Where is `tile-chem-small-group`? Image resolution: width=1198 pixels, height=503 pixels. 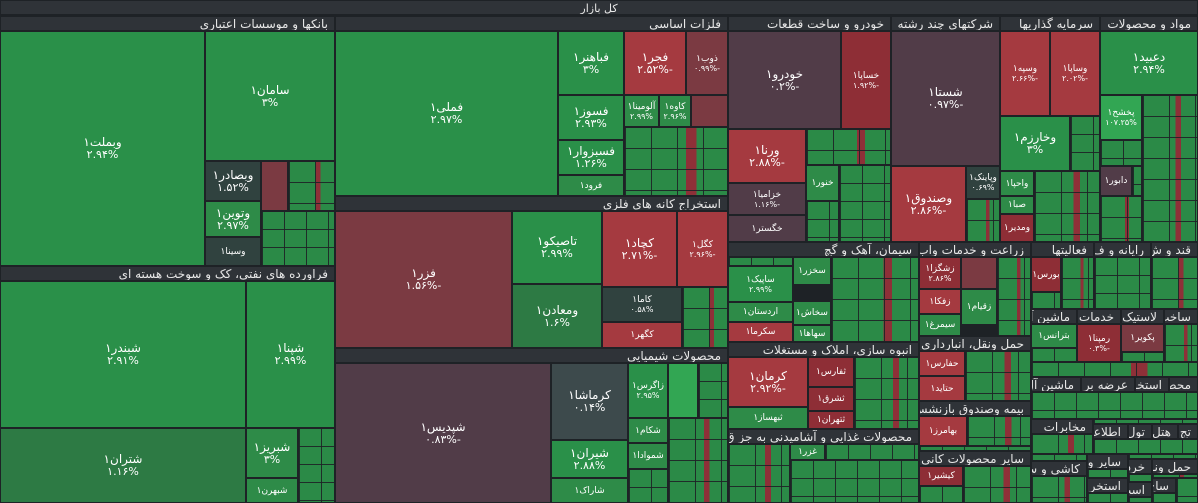
tile-chem-small-group is located at coordinates (698, 460).